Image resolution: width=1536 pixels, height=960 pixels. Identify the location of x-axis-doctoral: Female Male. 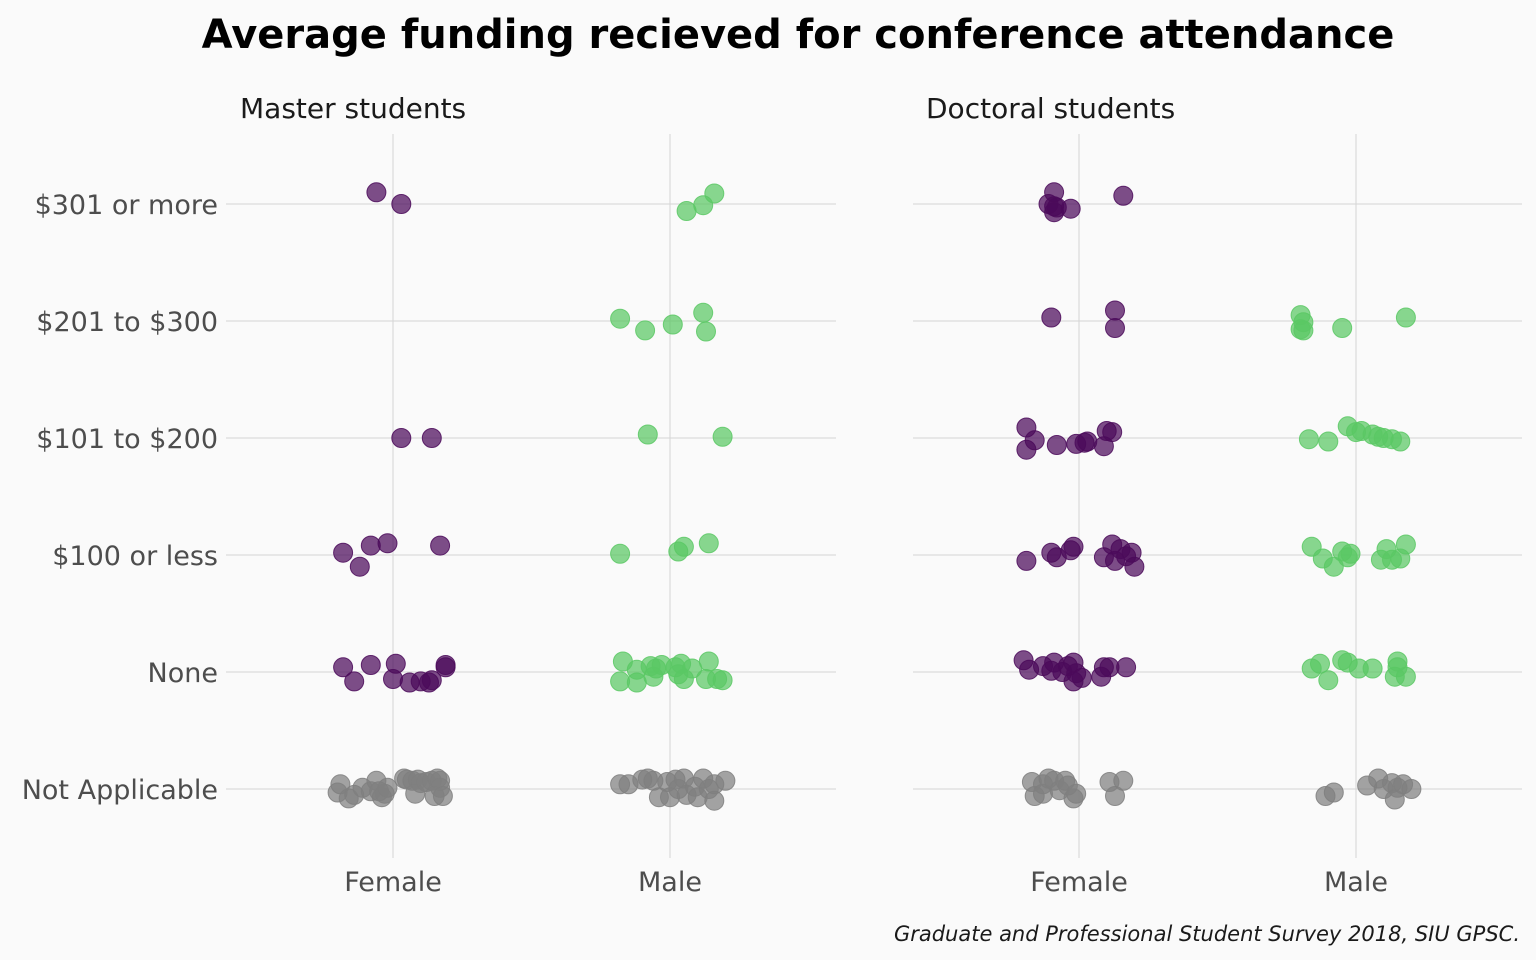
(1209, 882).